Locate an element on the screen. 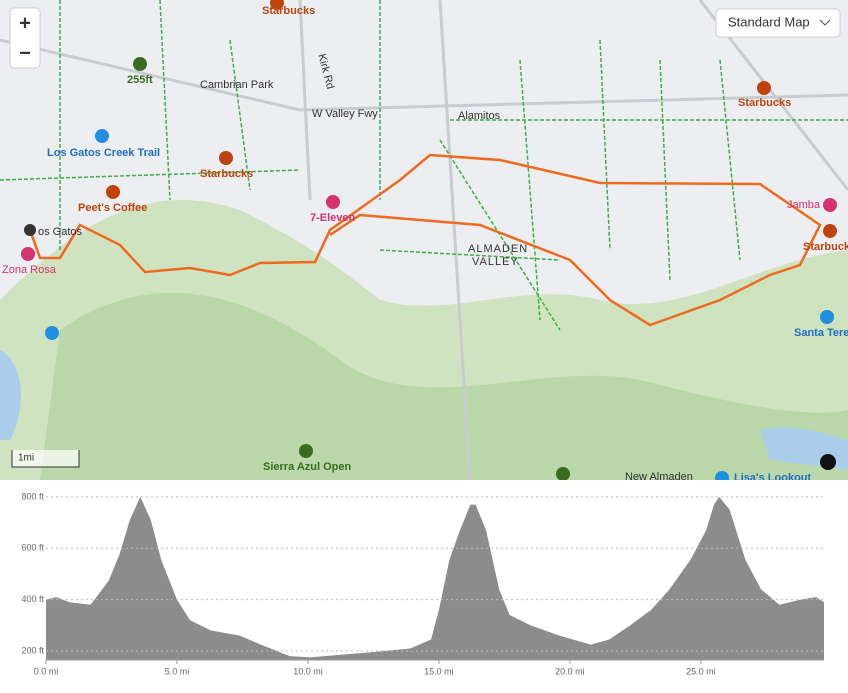 This screenshot has width=848, height=693. map-label: Cambrian Park is located at coordinates (237, 85).